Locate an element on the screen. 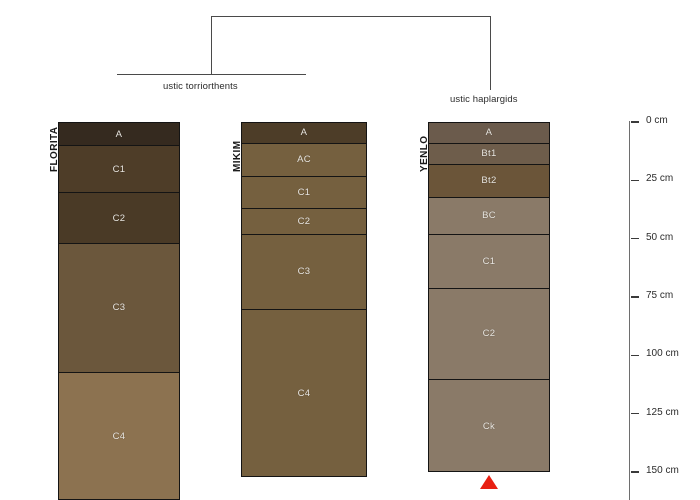 The image size is (700, 500). soil-column-florita: A C1 C2 C3 C4 is located at coordinates (119, 311).